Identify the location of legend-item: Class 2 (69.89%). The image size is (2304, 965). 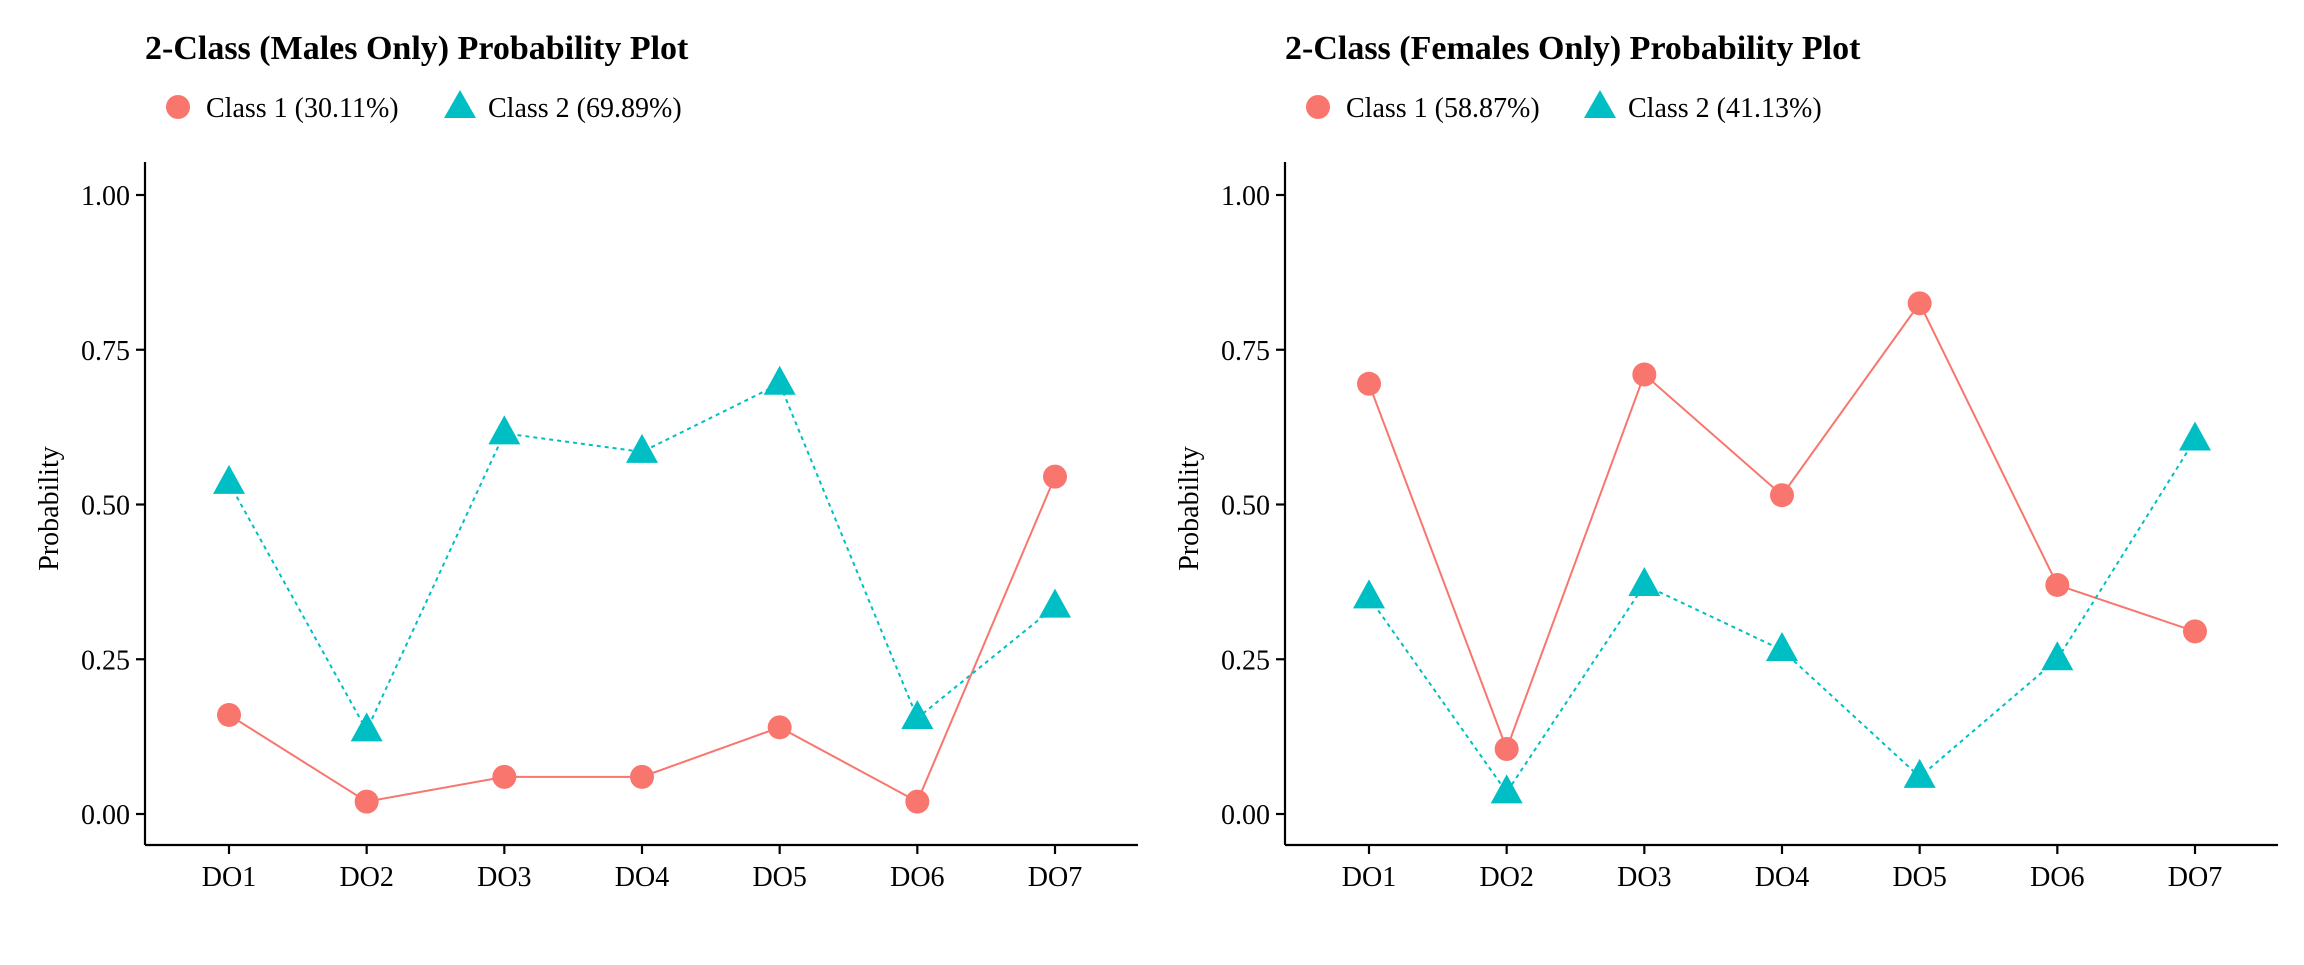
(563, 107).